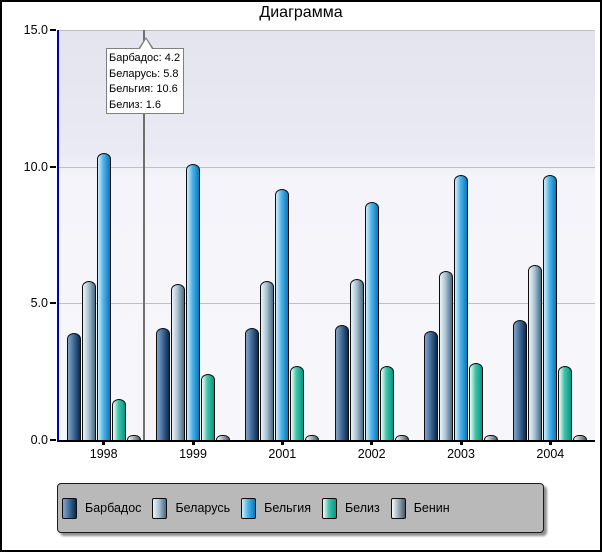 This screenshot has height=552, width=602. I want to click on tooltip-line: Беларусь: 5.8, so click(144, 73).